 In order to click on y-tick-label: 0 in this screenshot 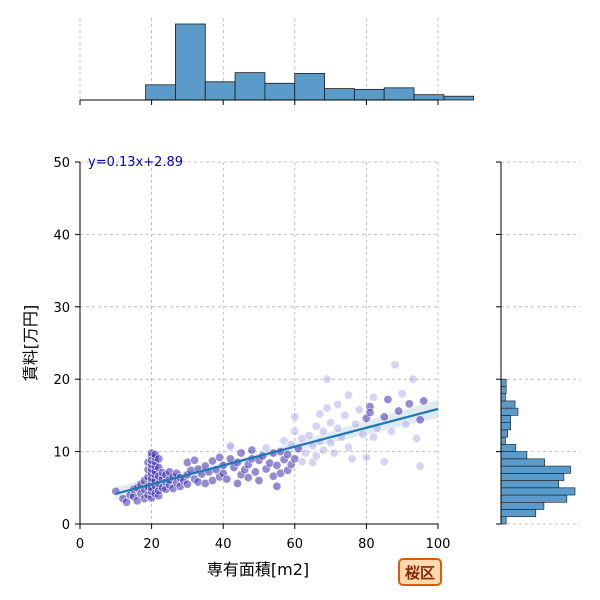, I will do `click(66, 525)`.